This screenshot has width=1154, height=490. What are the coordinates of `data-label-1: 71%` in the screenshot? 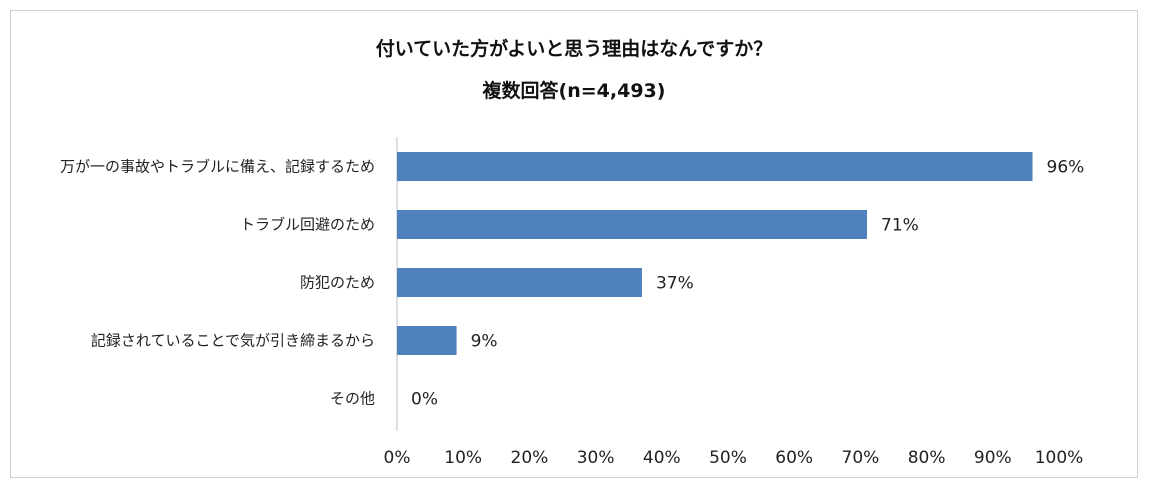 It's located at (900, 226).